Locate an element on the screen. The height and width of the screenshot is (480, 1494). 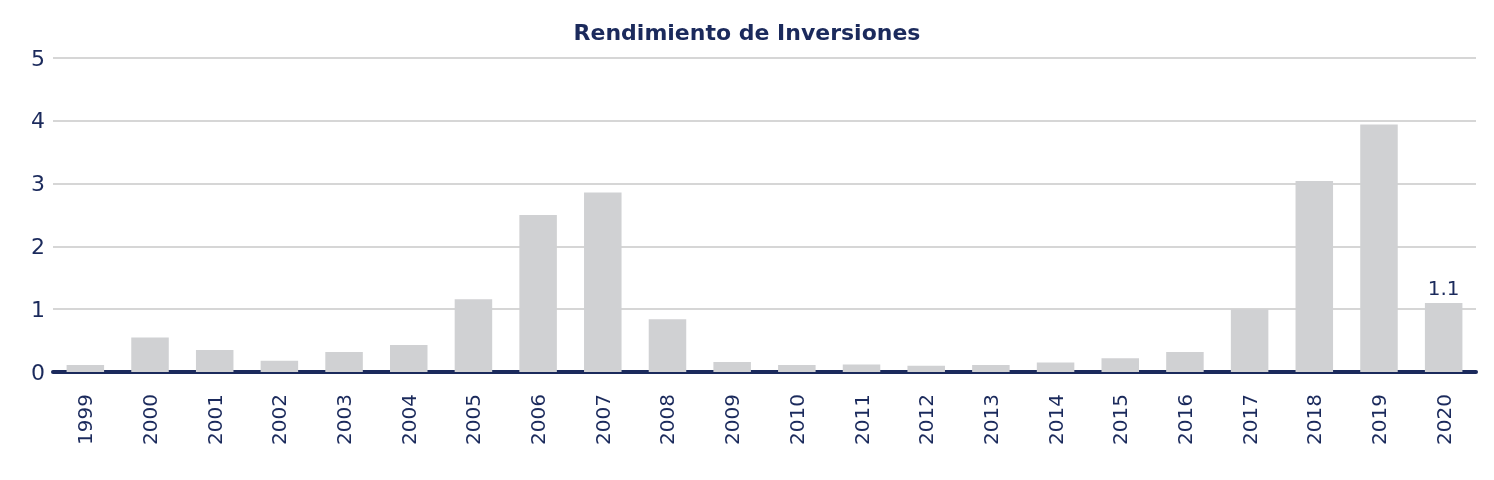
x-tick-label: 2000 is located at coordinates (150, 419).